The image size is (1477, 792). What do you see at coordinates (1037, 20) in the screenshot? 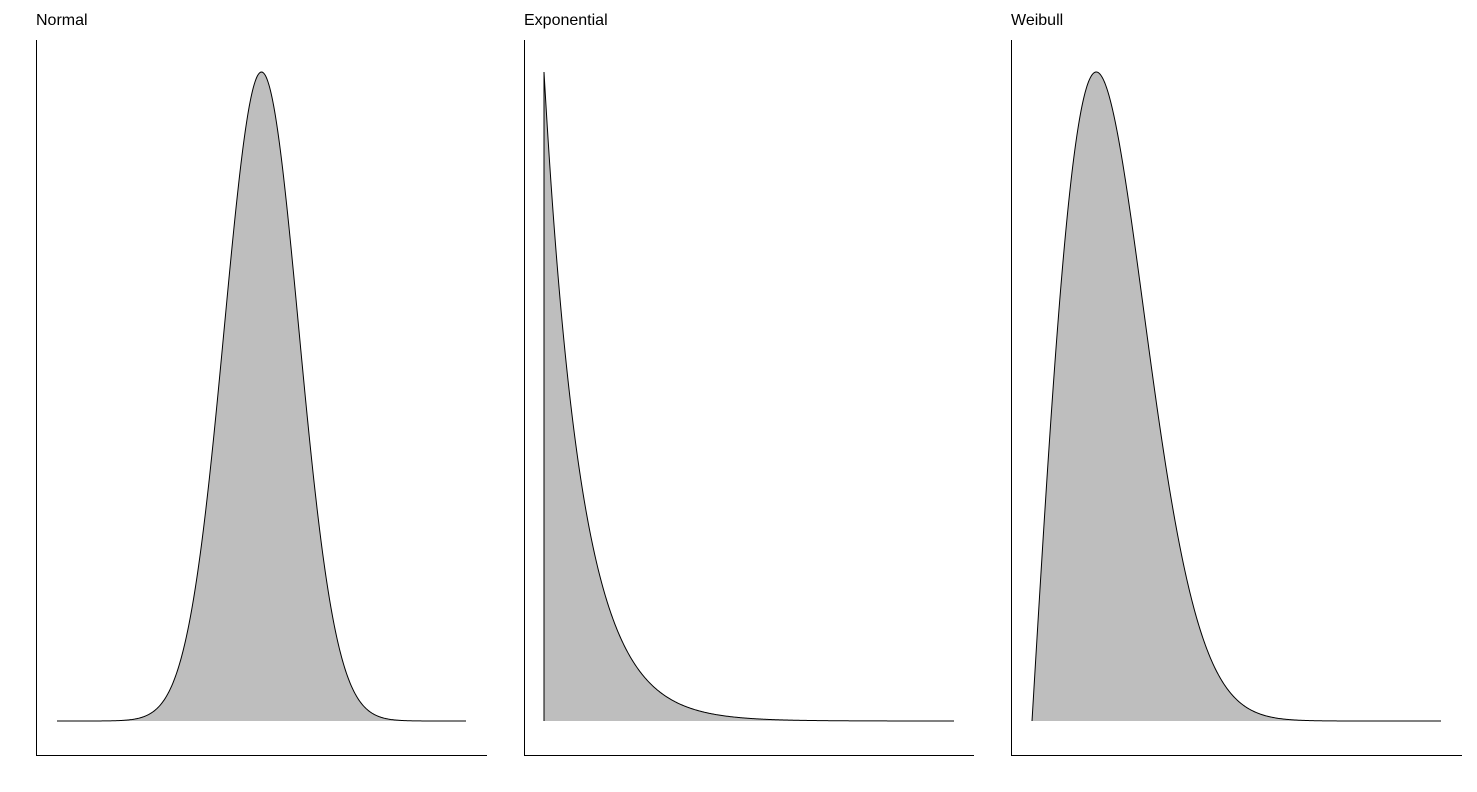
I see `chart-title: Weibull` at bounding box center [1037, 20].